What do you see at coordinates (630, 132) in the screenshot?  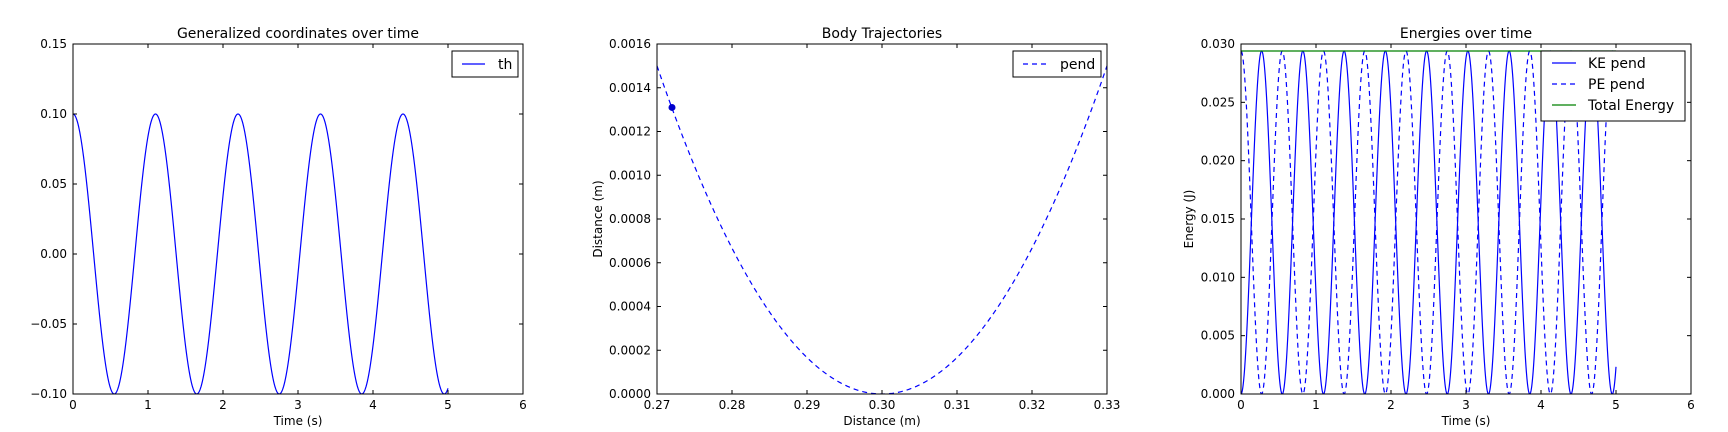 I see `y-tick-label: 0.0012` at bounding box center [630, 132].